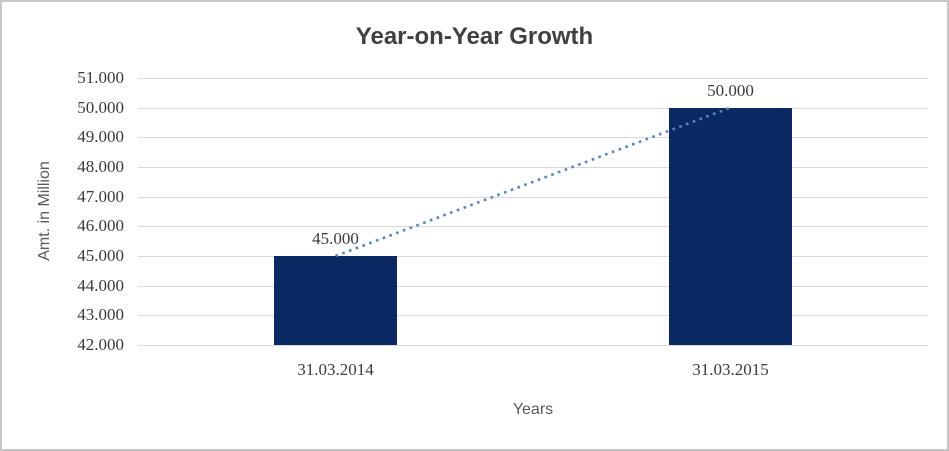  What do you see at coordinates (474, 36) in the screenshot?
I see `chart-title: Year-on-Year Growth` at bounding box center [474, 36].